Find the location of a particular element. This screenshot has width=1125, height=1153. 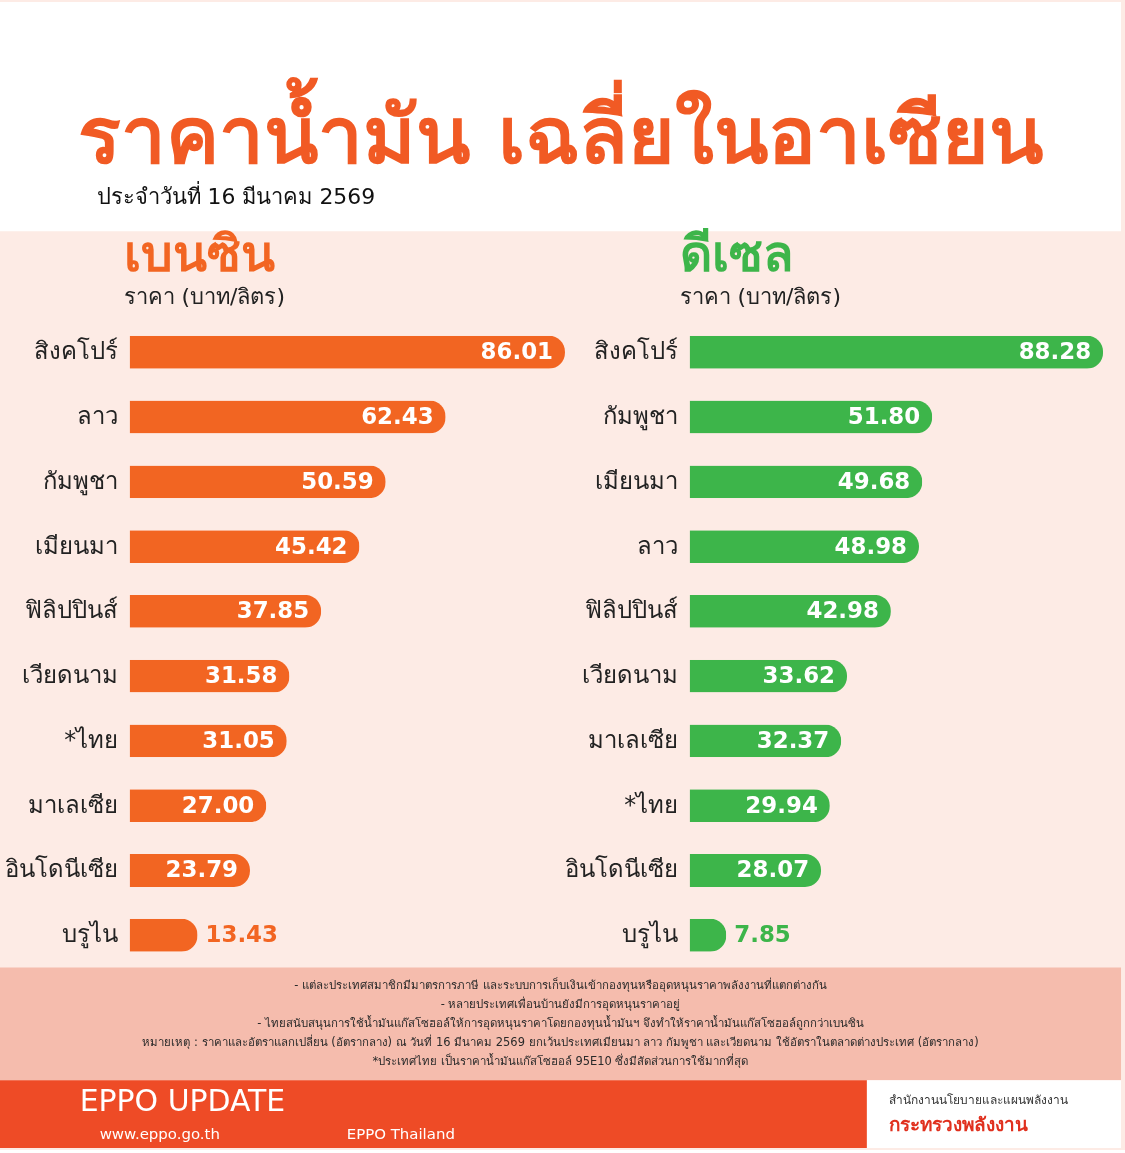

text: สำนักงานนโยบายและแผนพลังงาน is located at coordinates (978, 1100).